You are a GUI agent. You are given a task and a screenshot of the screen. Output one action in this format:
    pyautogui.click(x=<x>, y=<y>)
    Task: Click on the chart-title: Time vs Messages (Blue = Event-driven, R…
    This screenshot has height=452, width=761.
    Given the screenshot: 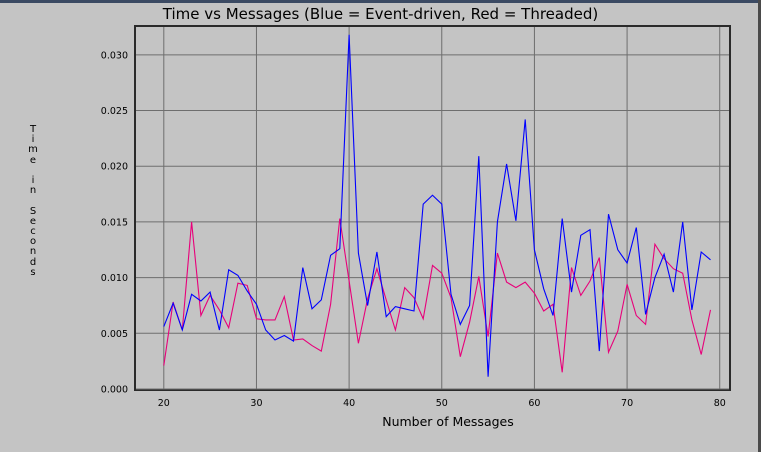 What is the action you would take?
    pyautogui.click(x=380, y=14)
    